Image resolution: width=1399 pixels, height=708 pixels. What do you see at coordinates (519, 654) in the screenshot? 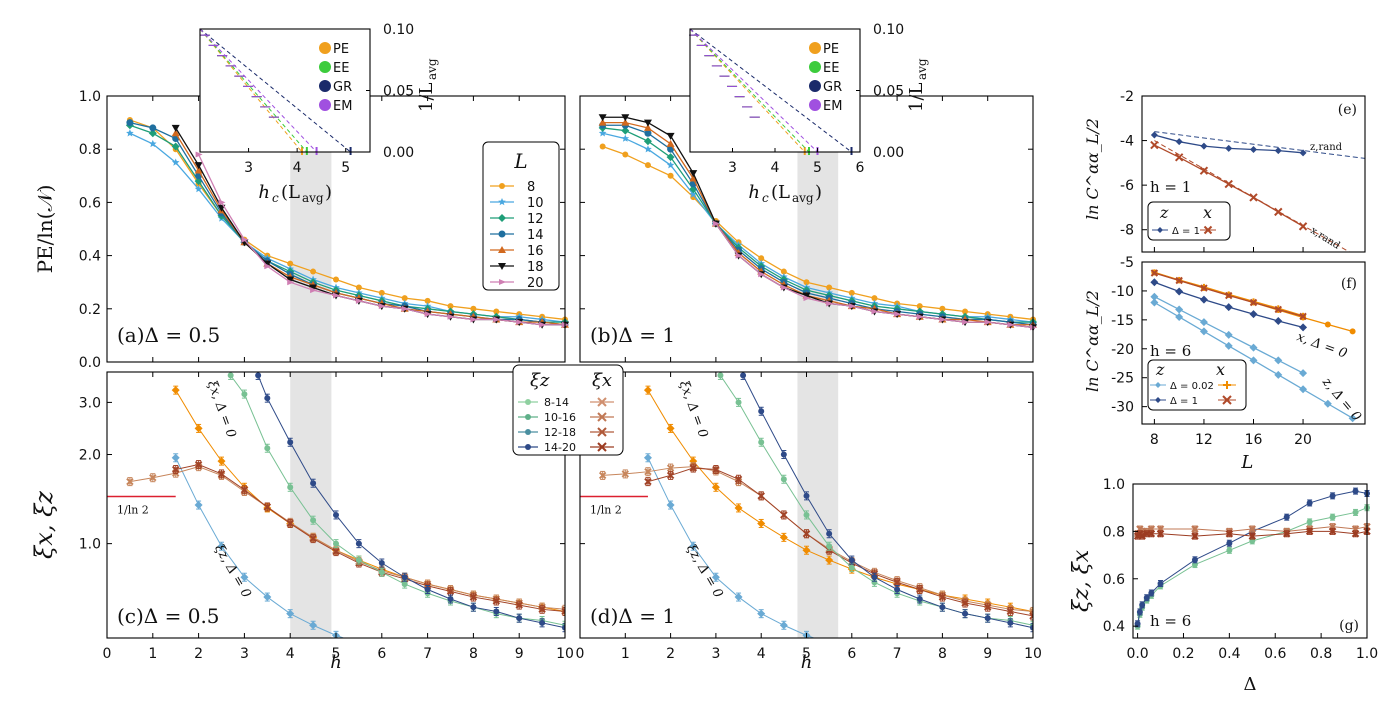
I see `x-tick-label: 9` at bounding box center [519, 654].